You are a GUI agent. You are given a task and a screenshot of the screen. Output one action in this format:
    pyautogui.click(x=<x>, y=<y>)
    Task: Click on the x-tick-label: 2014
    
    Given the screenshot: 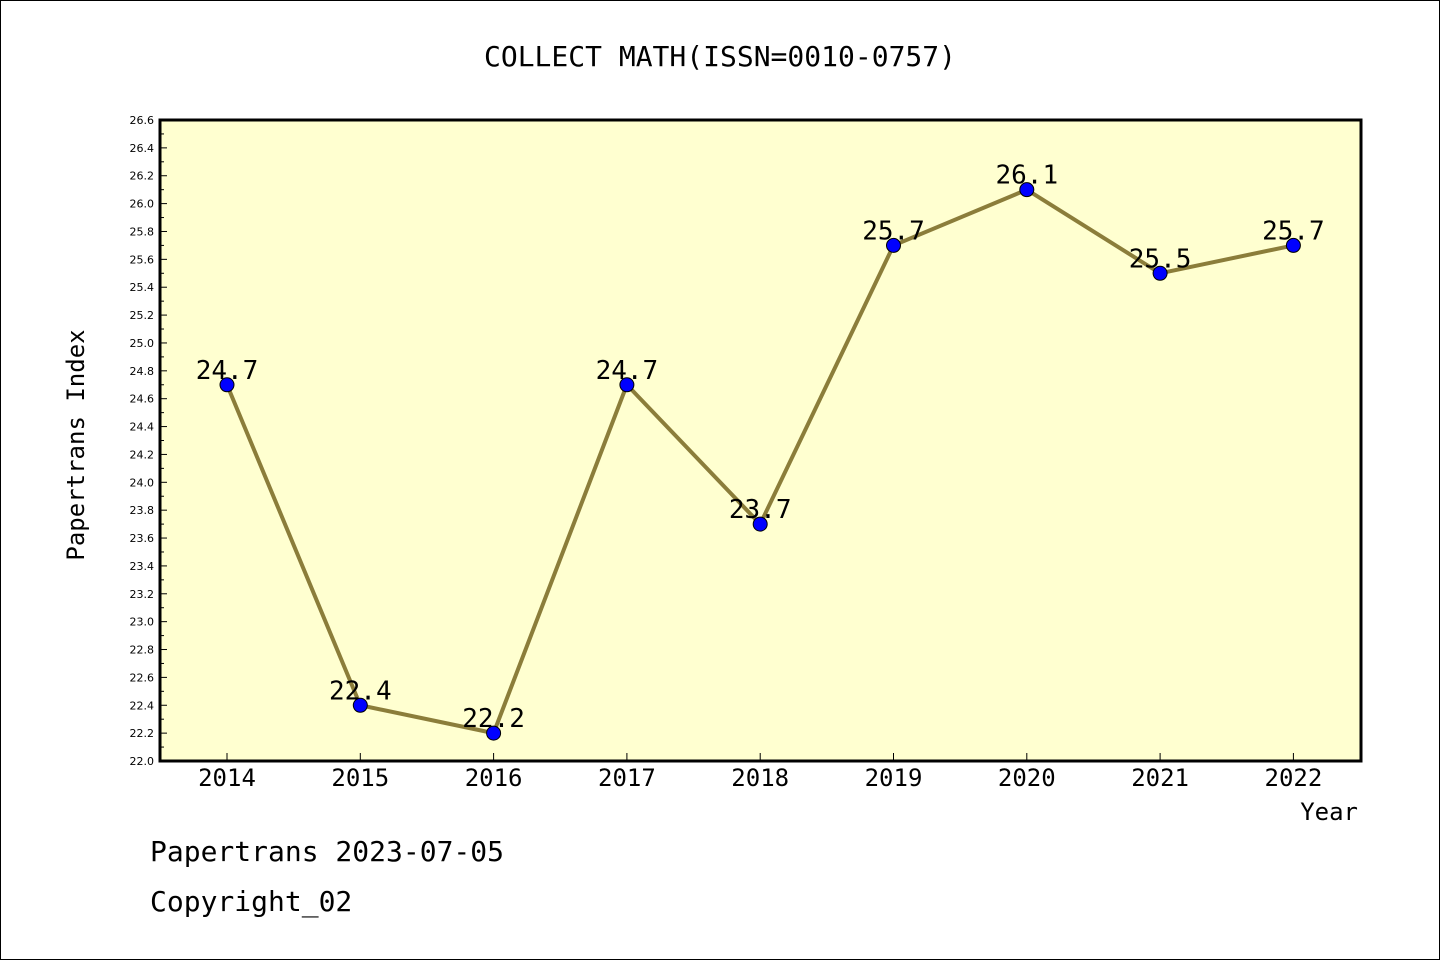 What is the action you would take?
    pyautogui.click(x=227, y=778)
    